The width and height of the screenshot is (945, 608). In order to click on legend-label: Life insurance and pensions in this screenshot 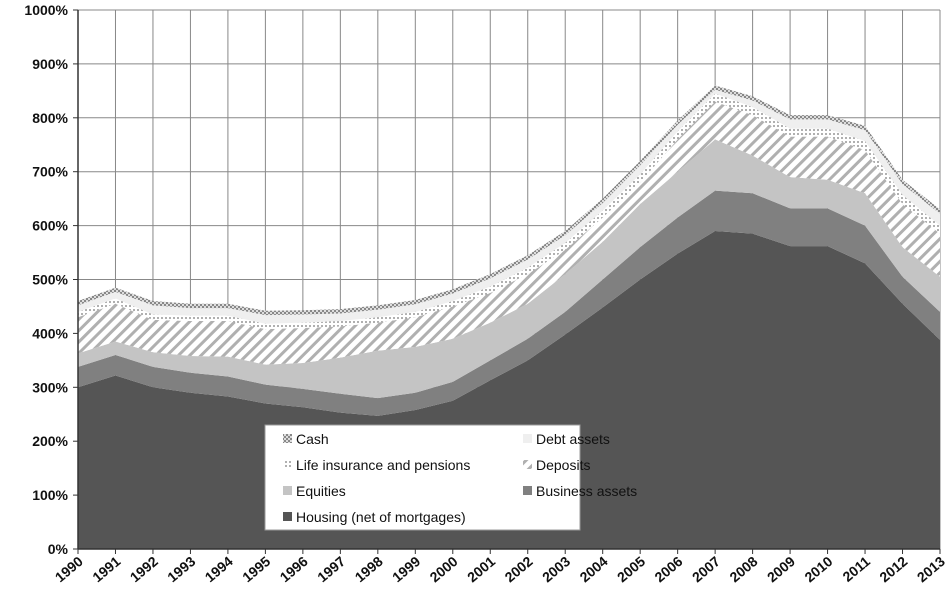, I will do `click(383, 465)`.